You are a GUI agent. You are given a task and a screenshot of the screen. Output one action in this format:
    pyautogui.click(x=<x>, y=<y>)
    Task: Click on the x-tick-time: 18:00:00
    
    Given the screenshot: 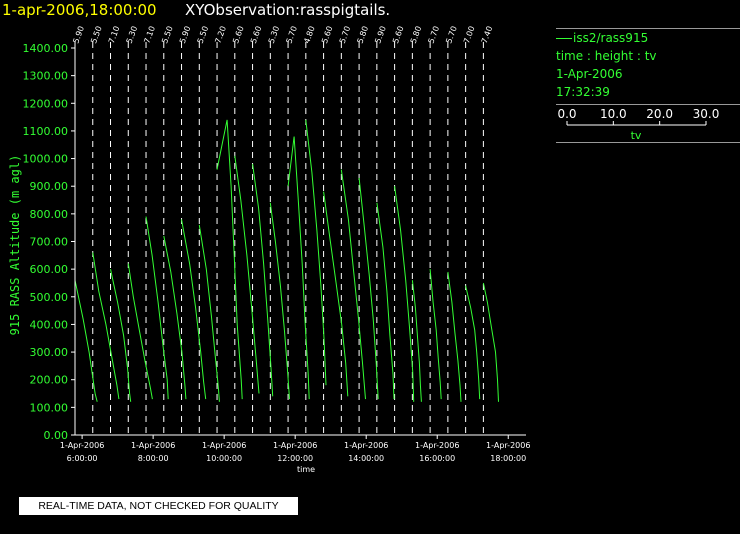 What is the action you would take?
    pyautogui.click(x=508, y=458)
    